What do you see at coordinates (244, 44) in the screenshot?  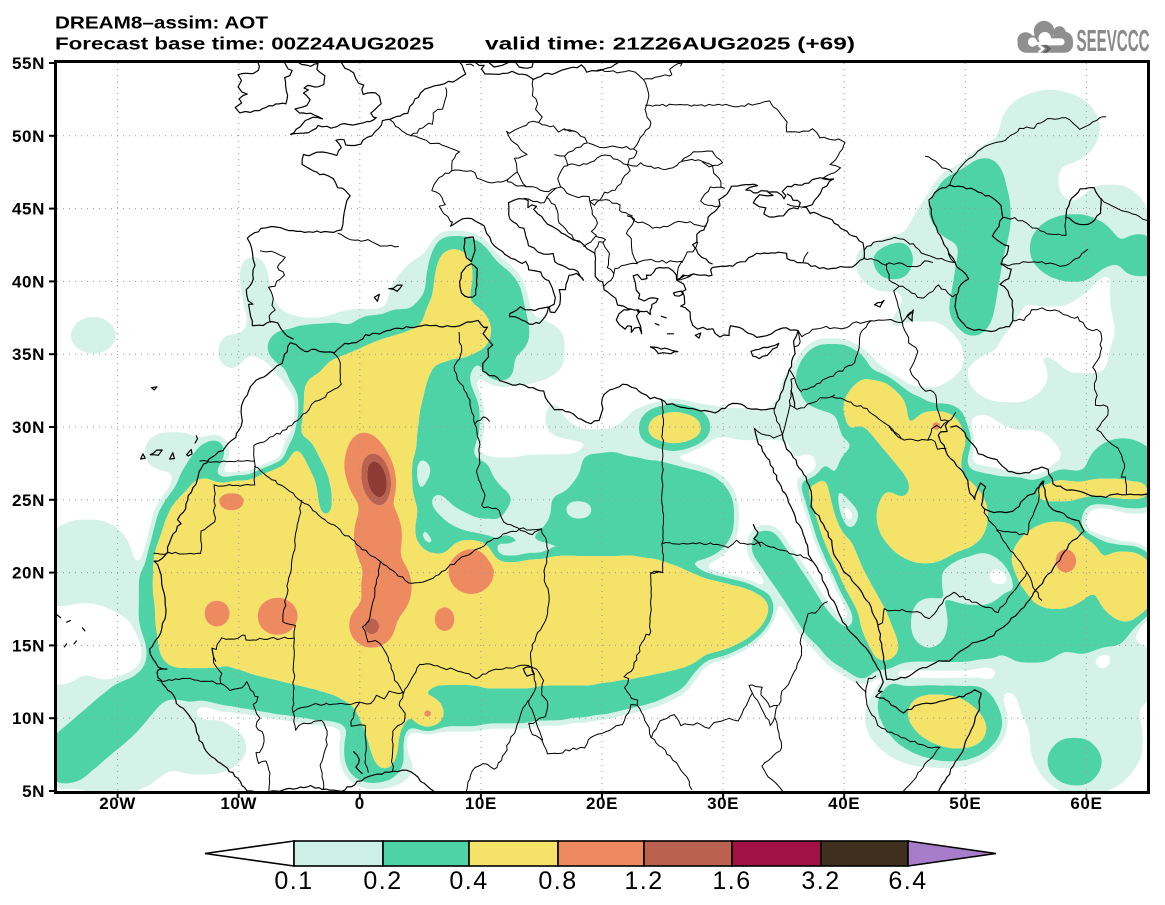 I see `svg-text:Forecast base time: 00Z24AUG20: Forecast base time: 00Z24AUG2025` at bounding box center [244, 44].